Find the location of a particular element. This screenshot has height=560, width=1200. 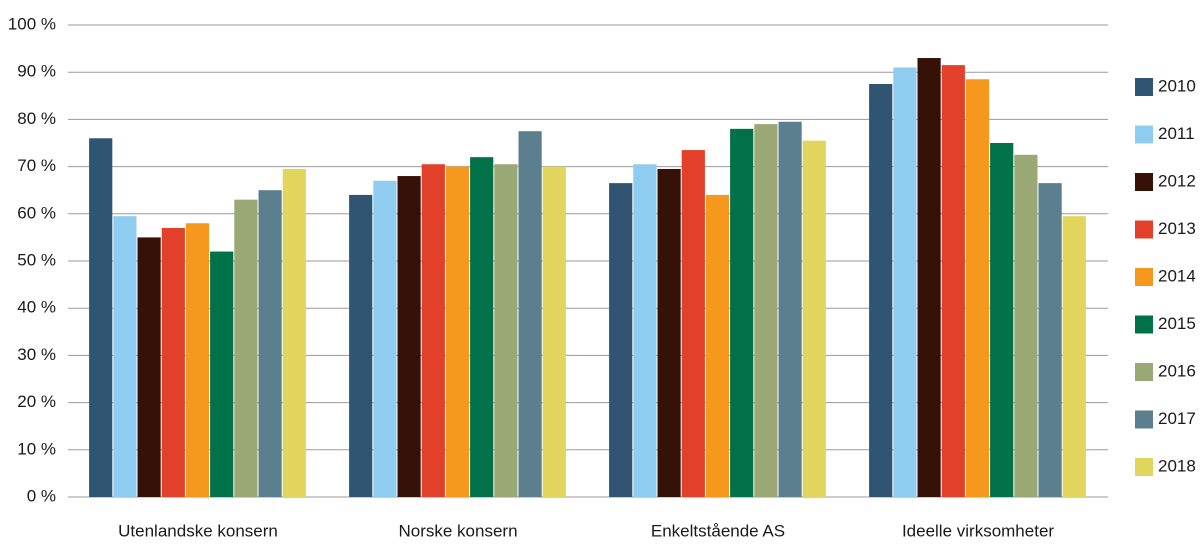

legend-label: 2011 is located at coordinates (1176, 133).